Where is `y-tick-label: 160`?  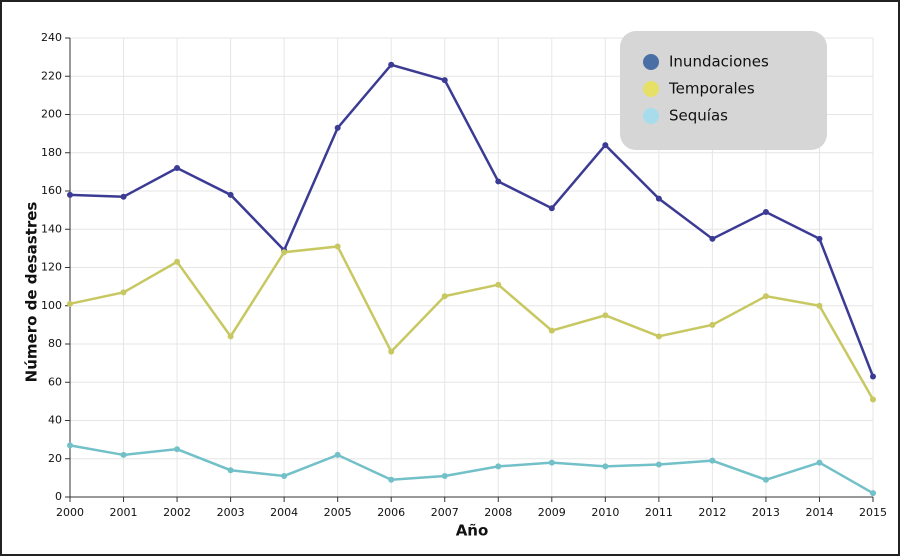 y-tick-label: 160 is located at coordinates (51, 190).